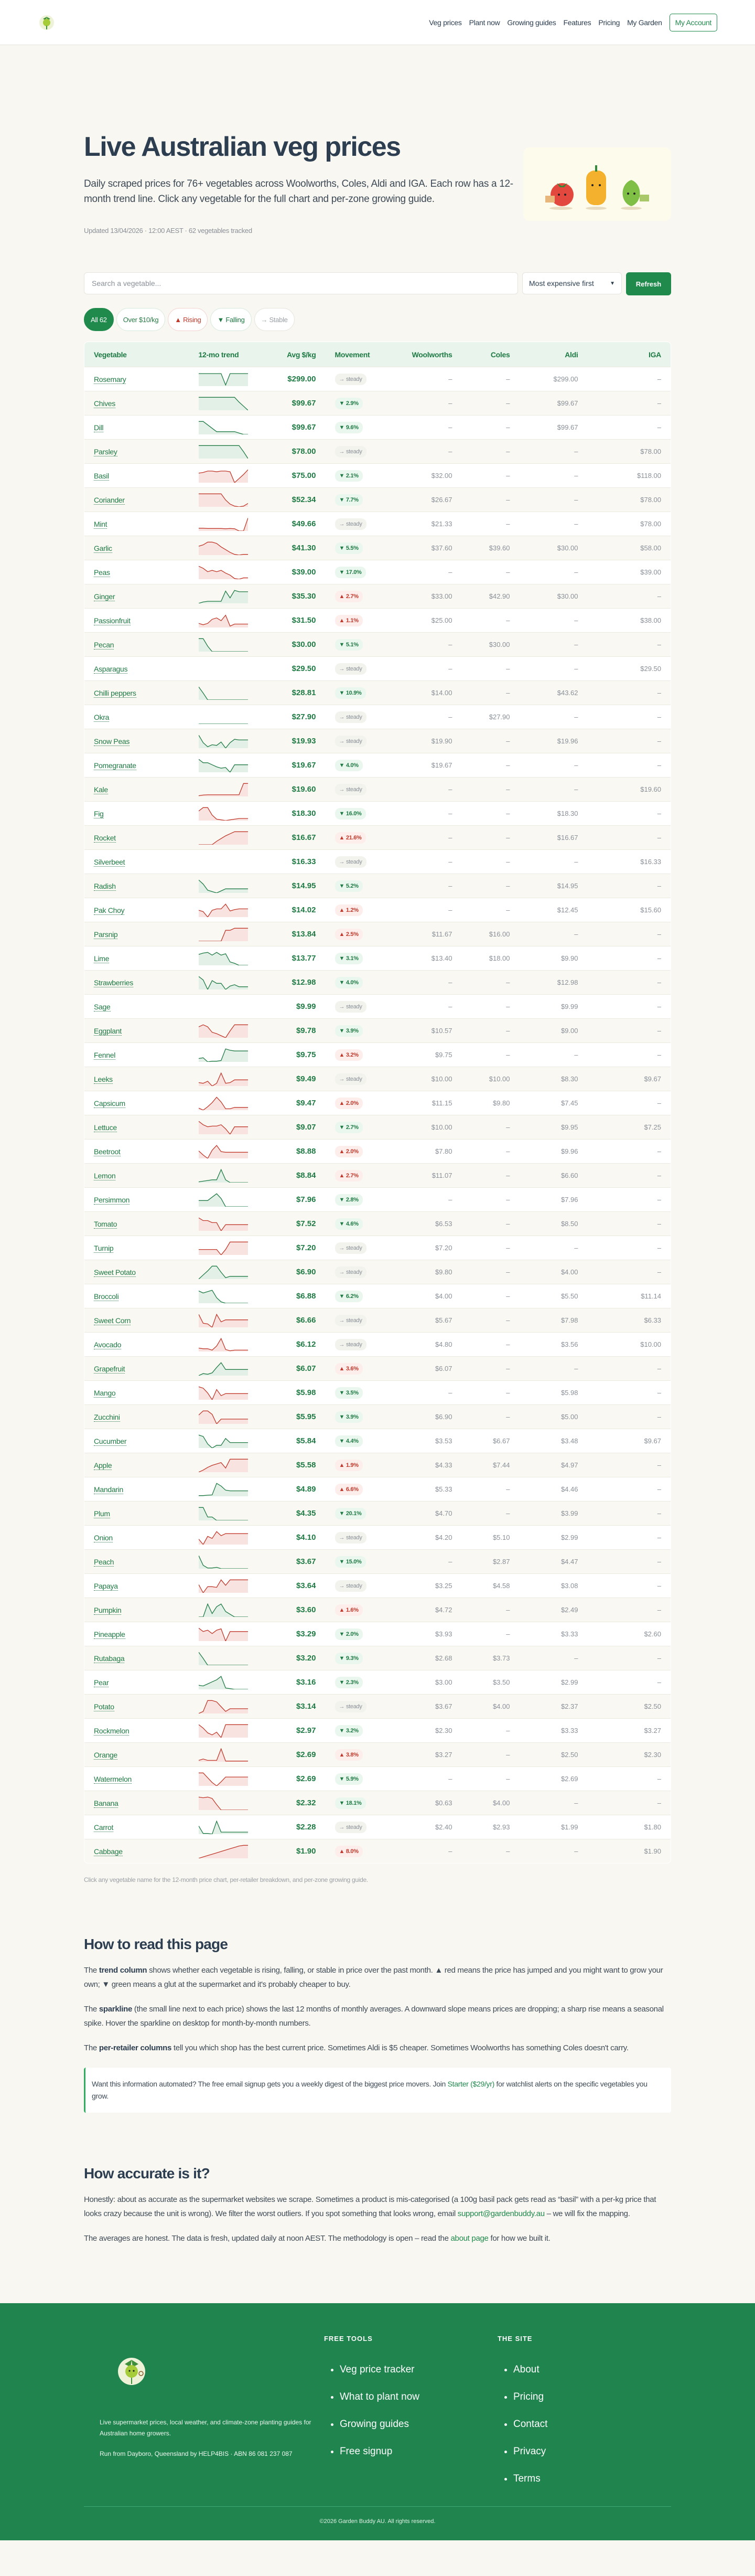 This screenshot has width=755, height=2576. Describe the element at coordinates (609, 22) in the screenshot. I see `nav-pricing: Pricing` at that location.